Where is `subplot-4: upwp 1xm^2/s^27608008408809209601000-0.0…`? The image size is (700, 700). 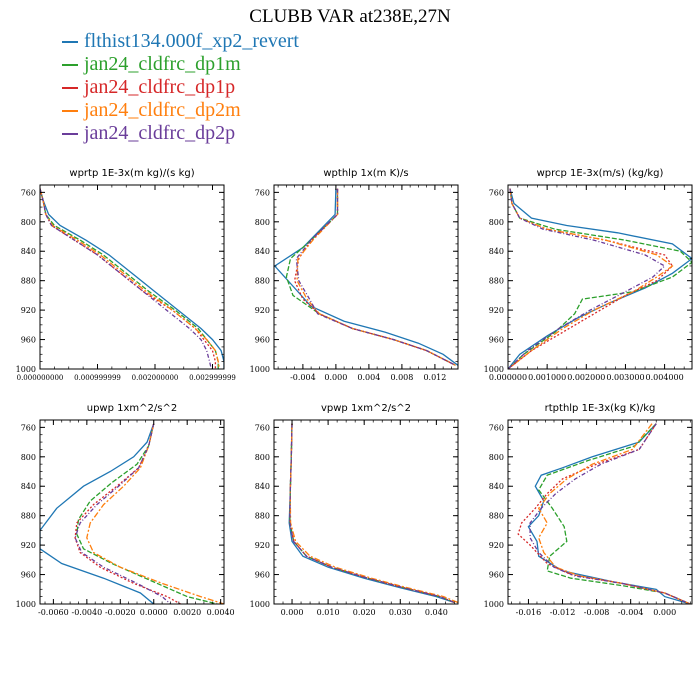 subplot-4: upwp 1xm^2/s^27608008408809209601000-0.0… is located at coordinates (125, 510).